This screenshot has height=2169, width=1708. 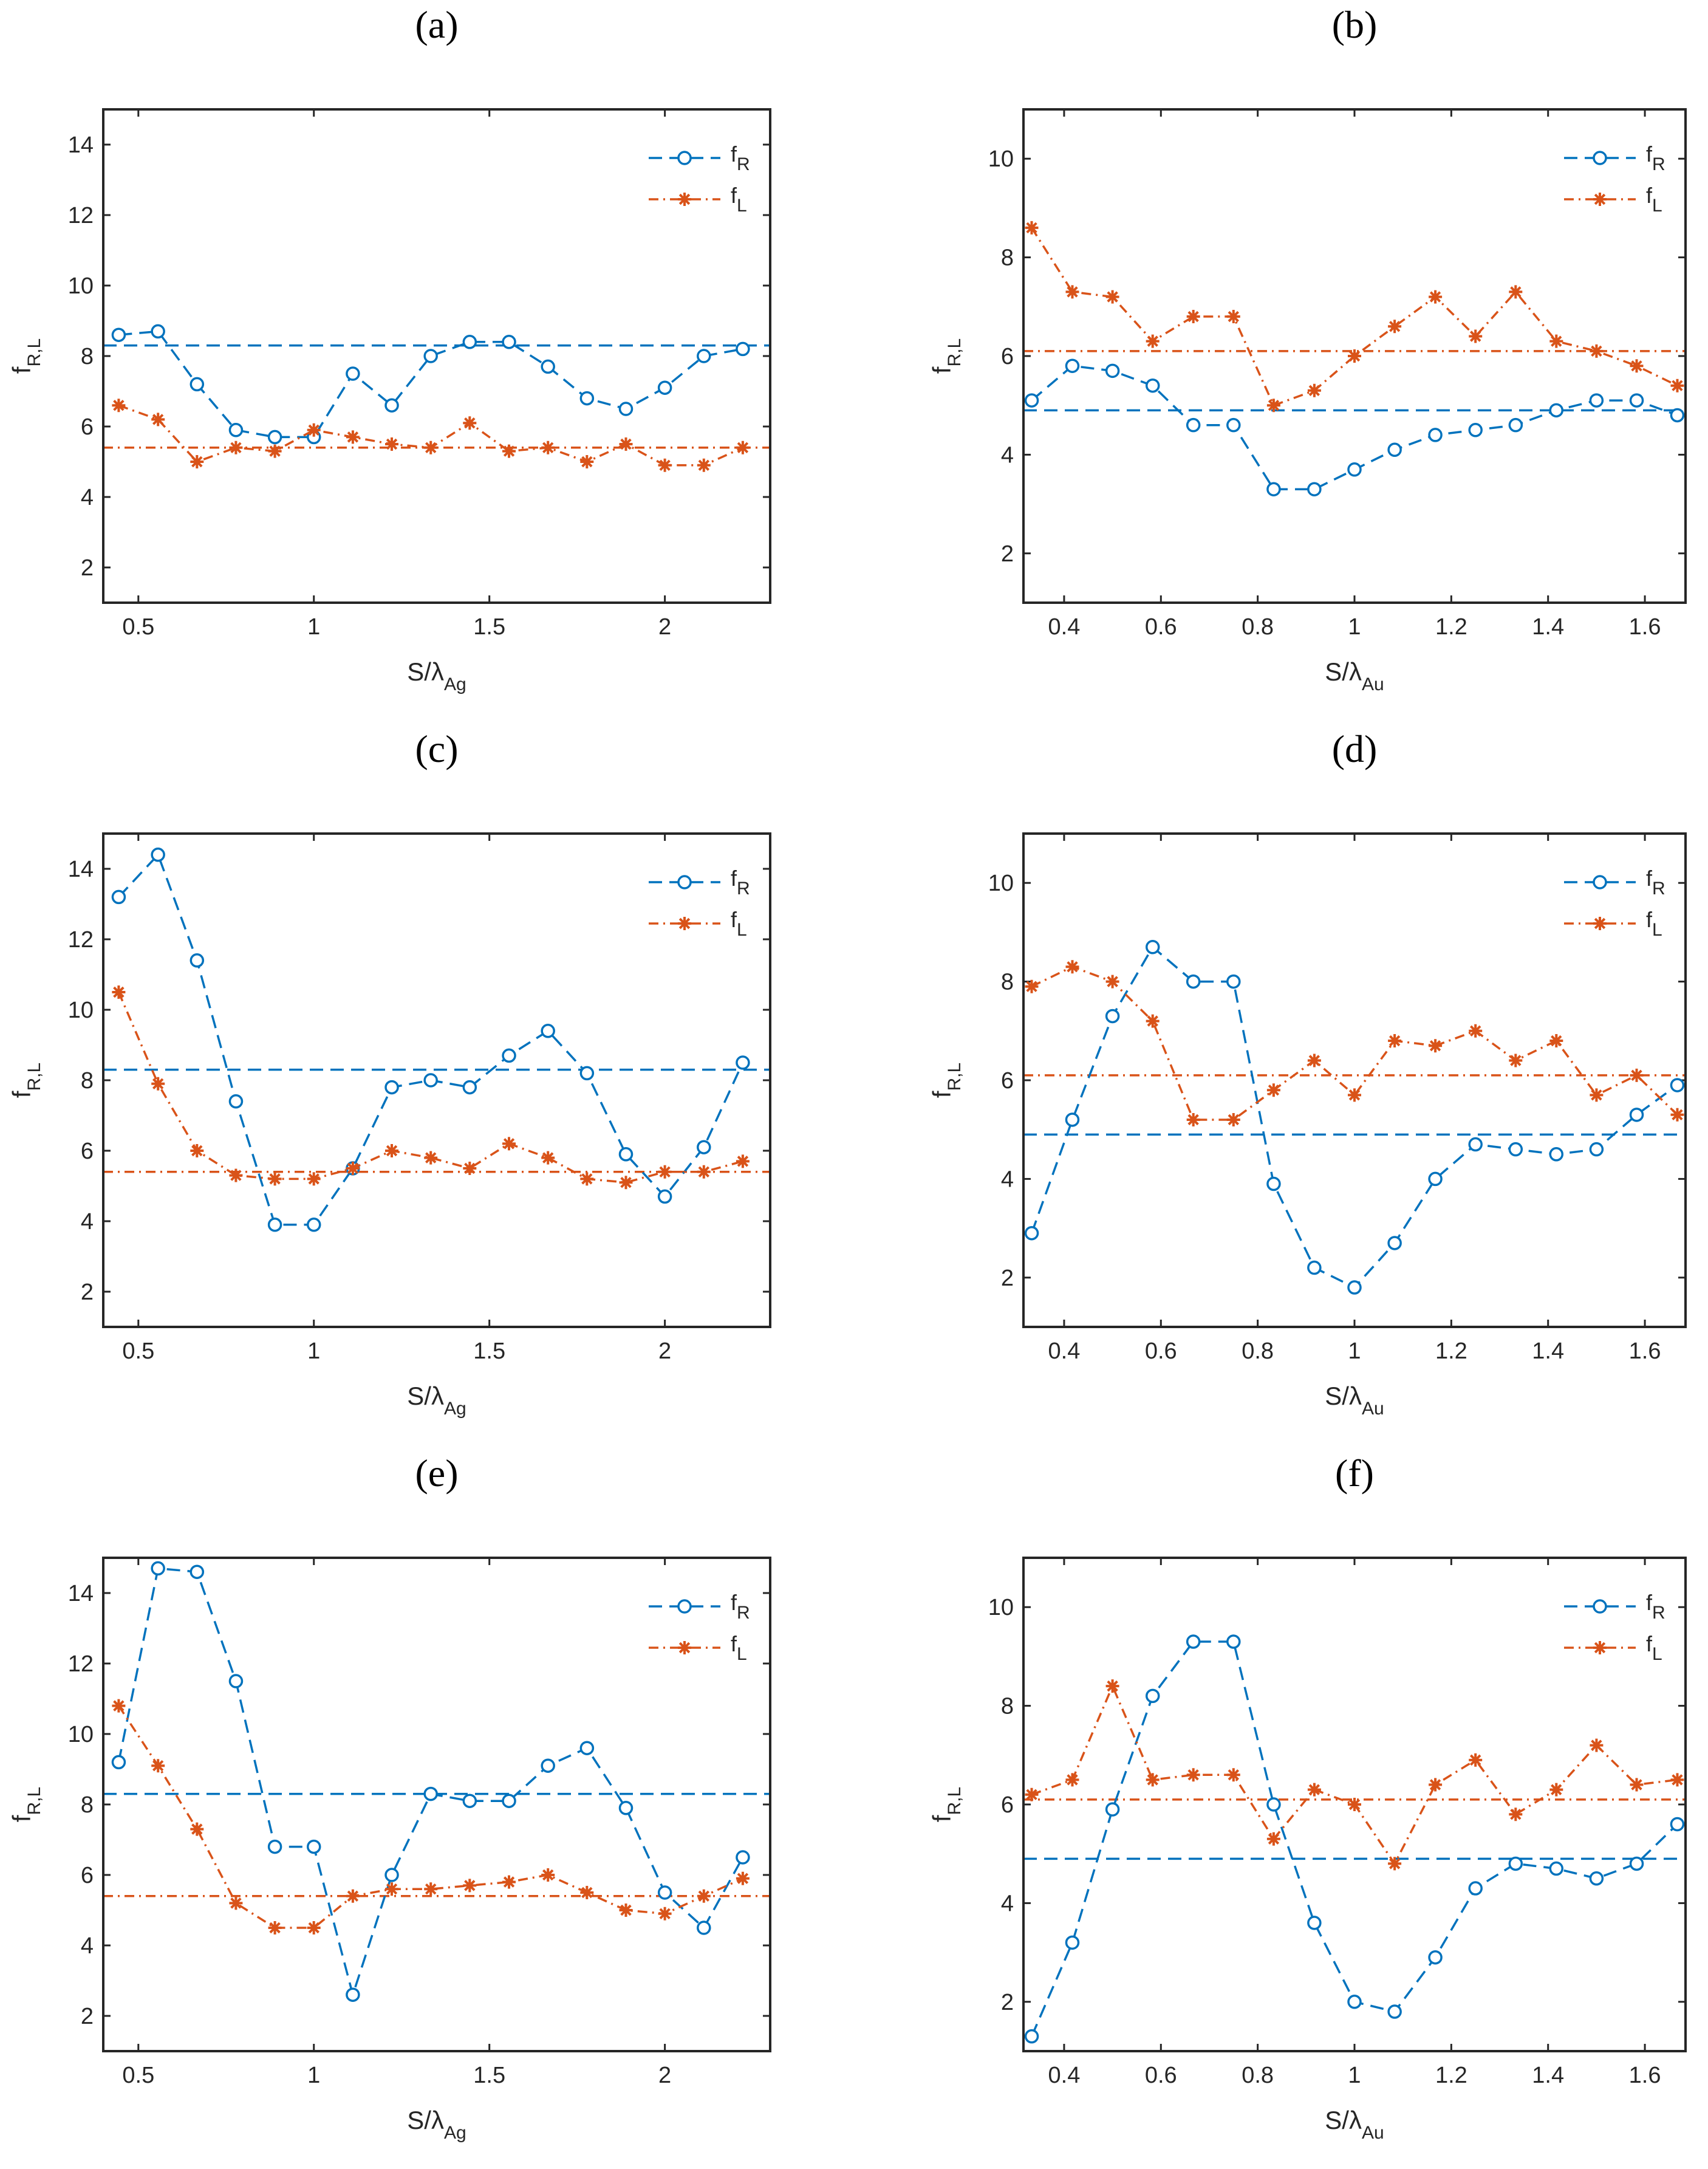 I want to click on plot-area, so click(x=1354, y=1080).